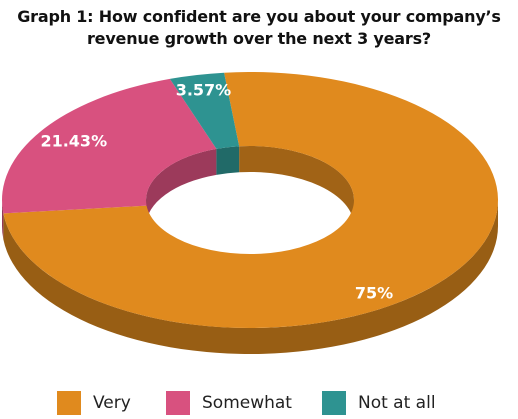 Image resolution: width=518 pixels, height=419 pixels. I want to click on data-label-somewhat: 21.43%, so click(73, 140).